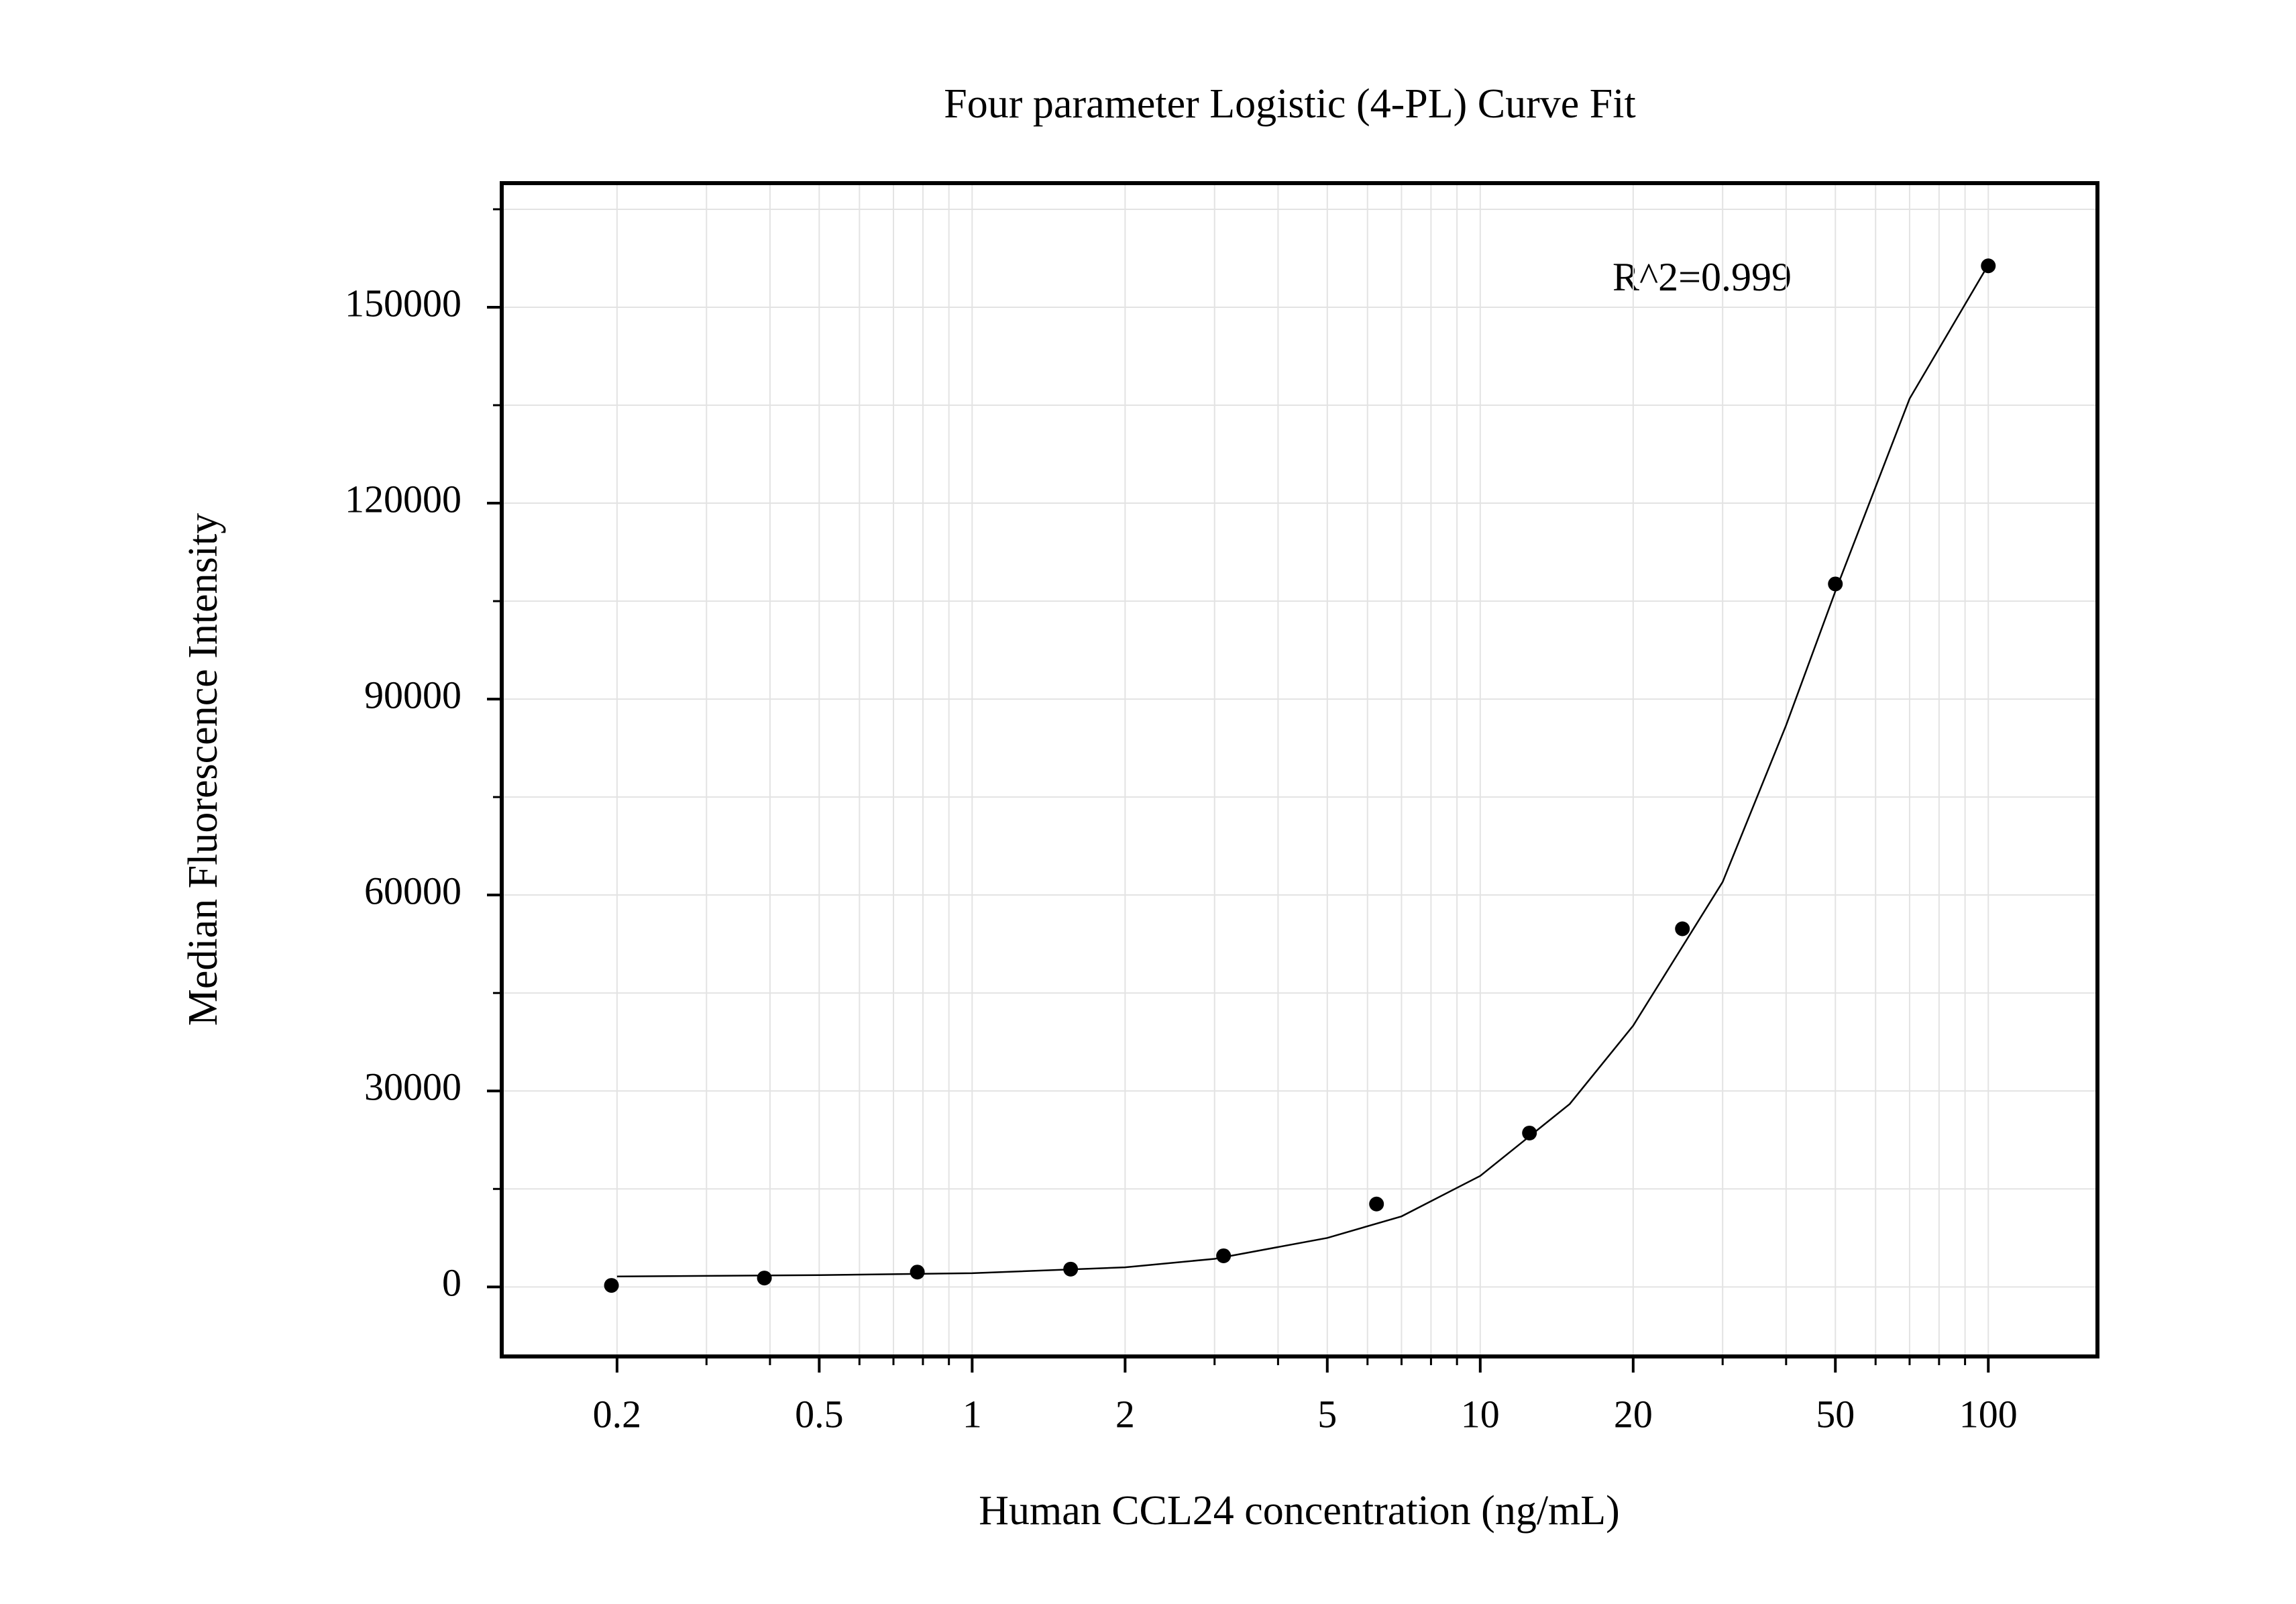 This screenshot has width=2296, height=1604. Describe the element at coordinates (1327, 1414) in the screenshot. I see `x-tick-label: 5` at that location.